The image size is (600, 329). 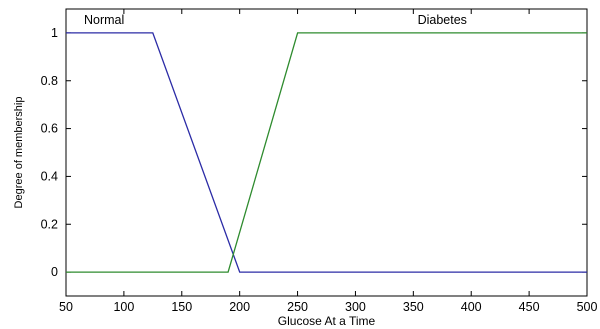 What do you see at coordinates (54, 272) in the screenshot?
I see `y-tick-label: 0` at bounding box center [54, 272].